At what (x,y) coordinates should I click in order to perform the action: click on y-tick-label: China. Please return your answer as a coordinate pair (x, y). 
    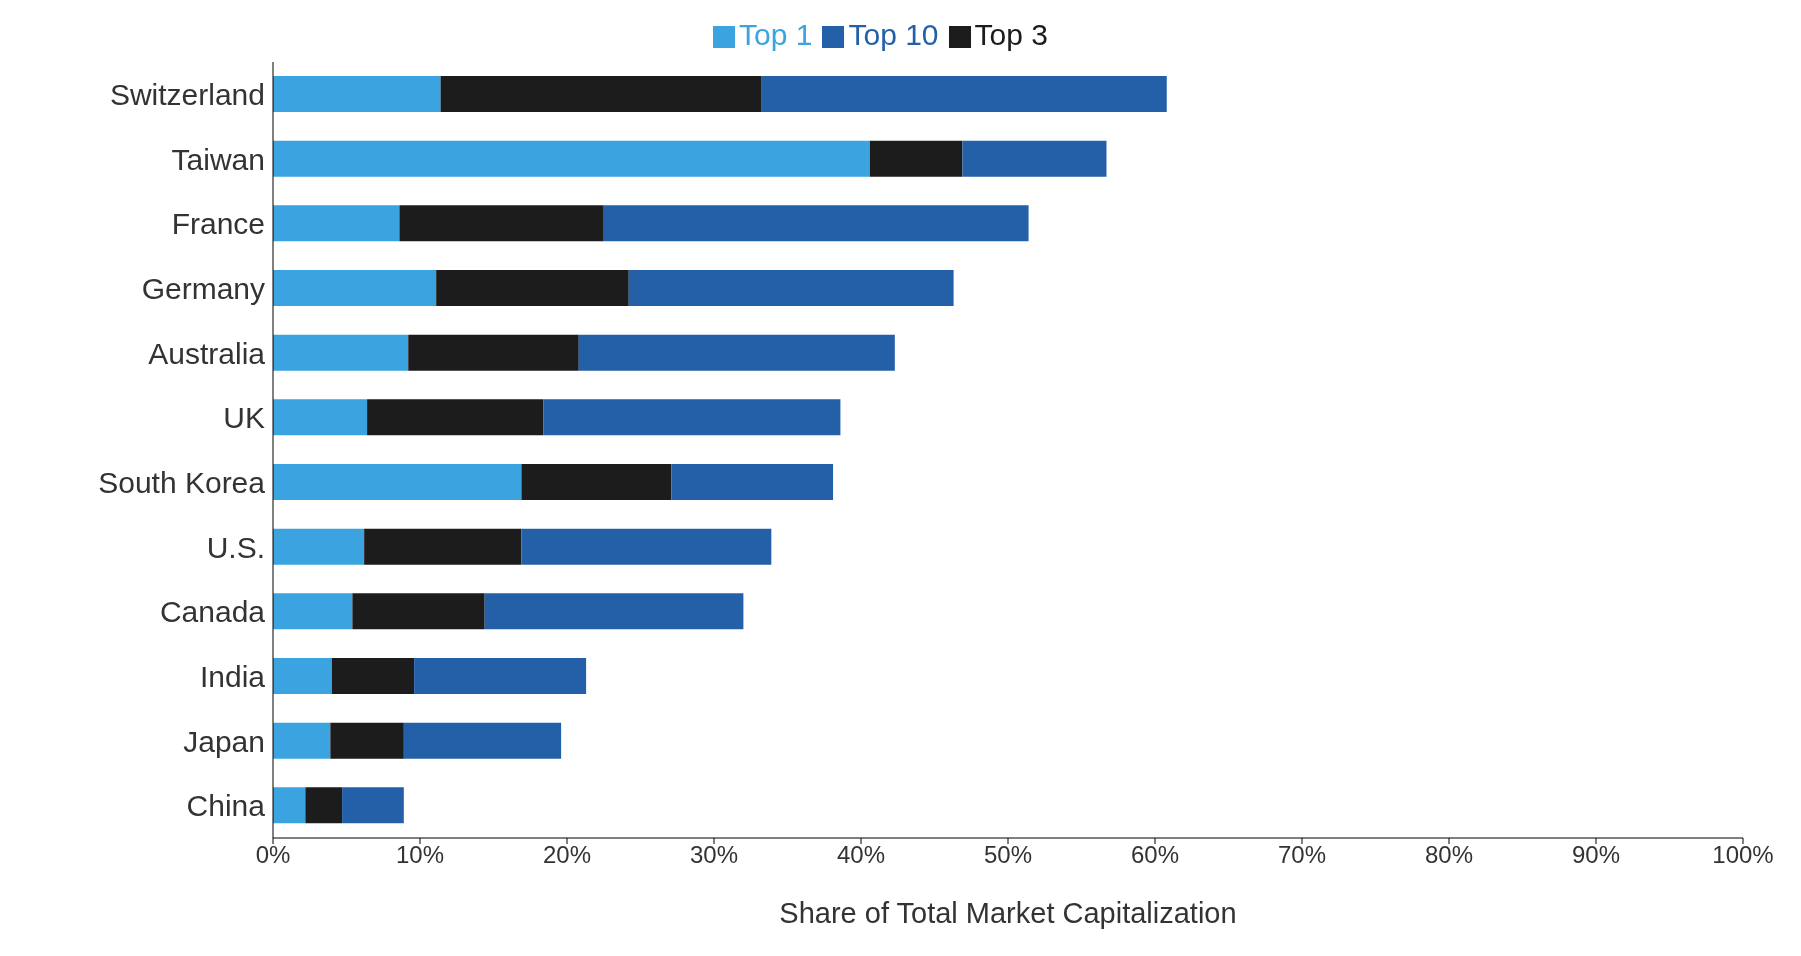
    Looking at the image, I should click on (226, 806).